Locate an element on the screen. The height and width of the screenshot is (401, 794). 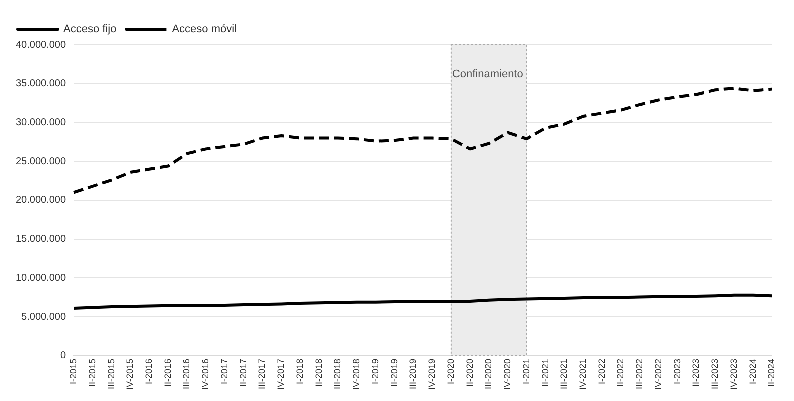
x-tick-label: III-2015 is located at coordinates (111, 374).